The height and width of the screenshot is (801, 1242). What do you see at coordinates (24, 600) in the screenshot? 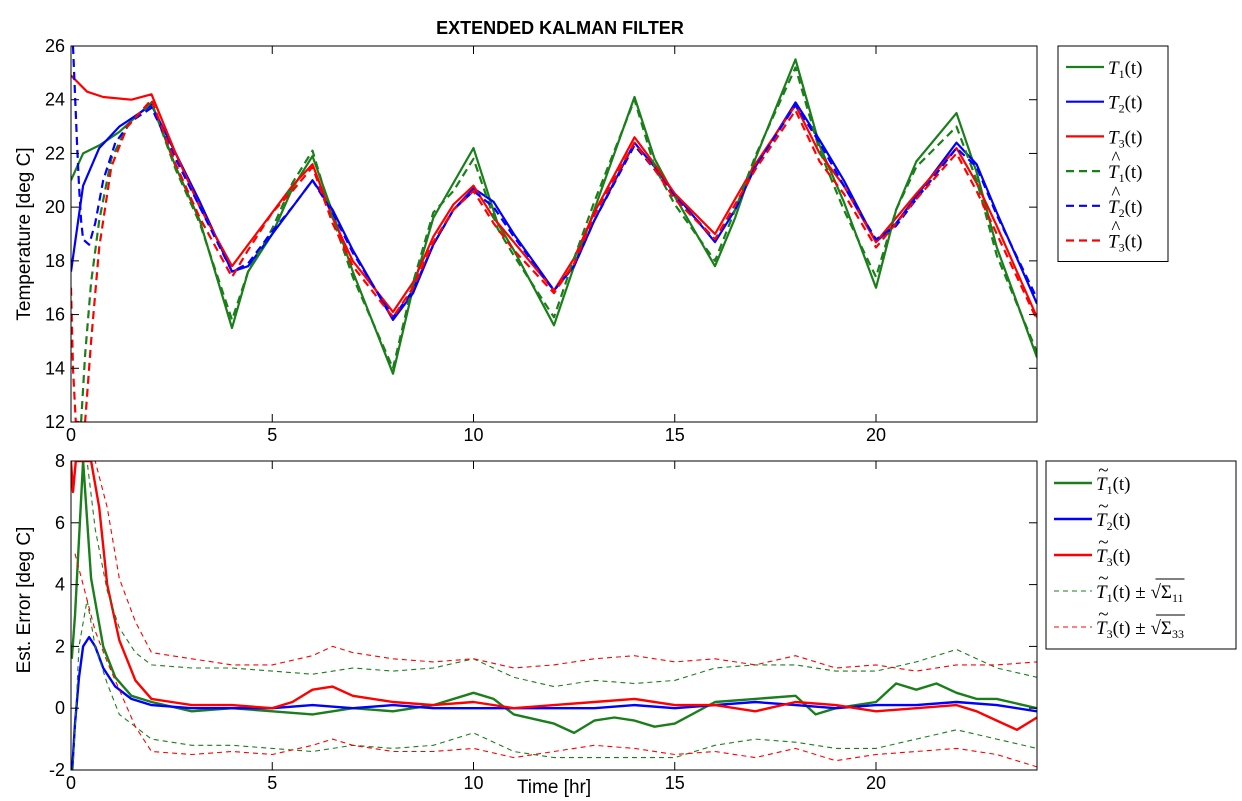
I see `bottom-y-axis-label: Est. Error [deg C]` at bounding box center [24, 600].